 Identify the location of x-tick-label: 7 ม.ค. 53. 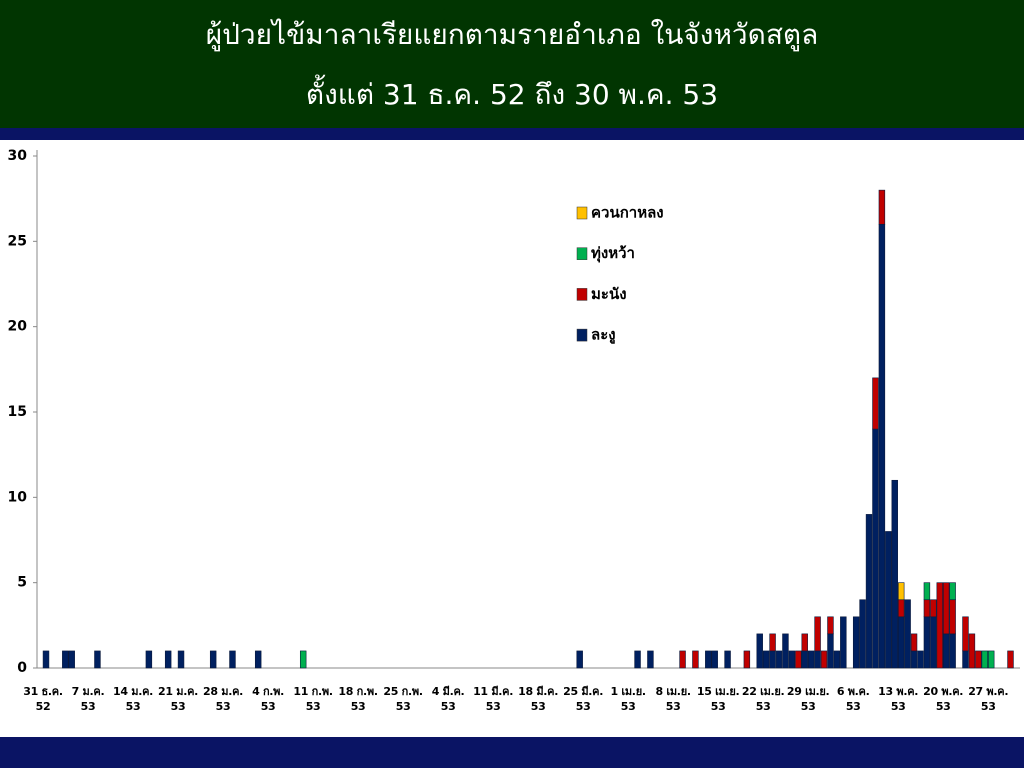
(88, 699).